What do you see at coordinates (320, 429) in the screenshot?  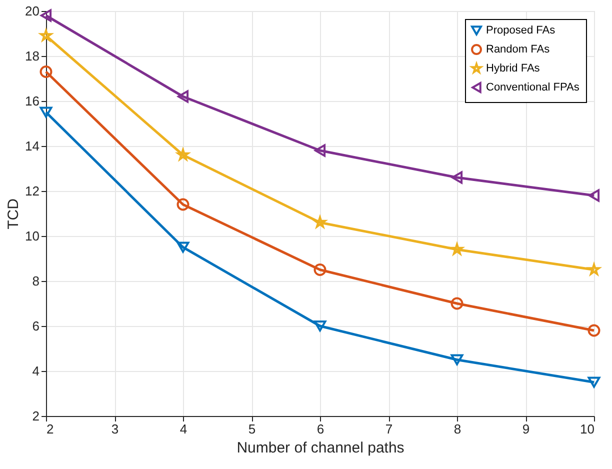 I see `x-tick-label: 6` at bounding box center [320, 429].